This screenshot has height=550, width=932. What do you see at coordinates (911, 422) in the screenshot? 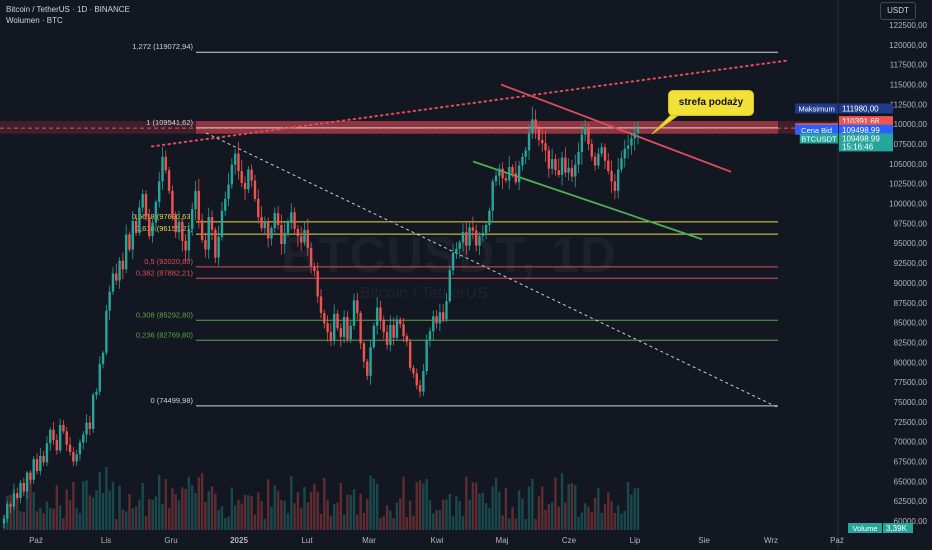
I see `price-tick-label: 72500,00` at bounding box center [911, 422].